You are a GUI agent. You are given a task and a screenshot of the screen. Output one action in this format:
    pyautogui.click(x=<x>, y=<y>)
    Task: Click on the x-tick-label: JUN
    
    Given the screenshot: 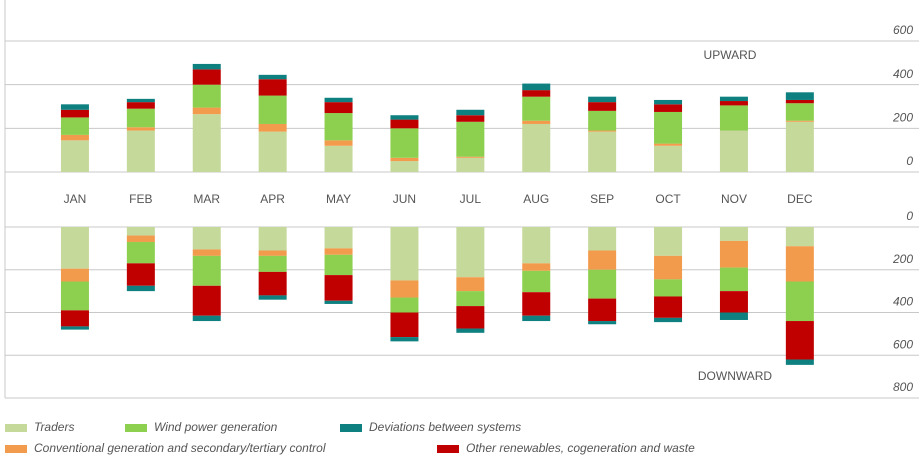 What is the action you would take?
    pyautogui.click(x=404, y=199)
    